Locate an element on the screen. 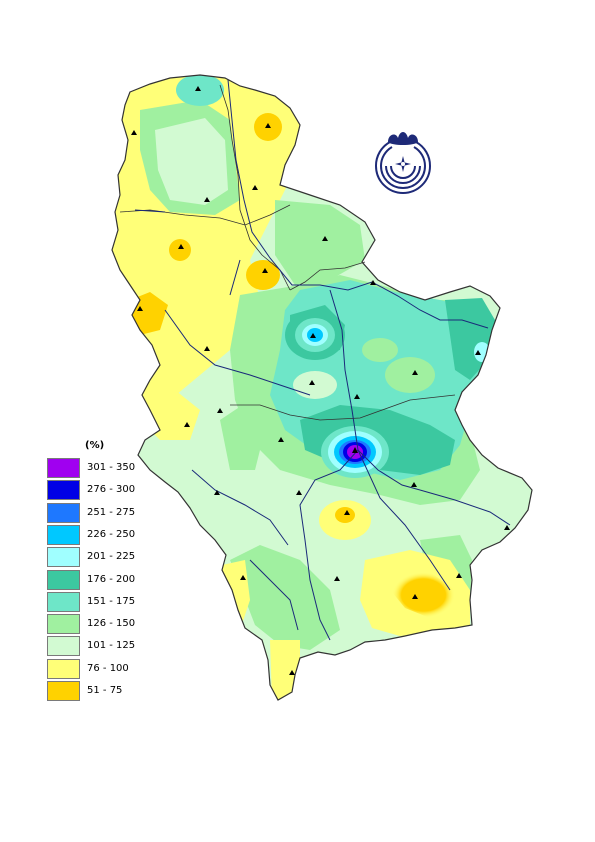 The height and width of the screenshot is (842, 595). legend-row: 126 - 150 is located at coordinates (112, 624).